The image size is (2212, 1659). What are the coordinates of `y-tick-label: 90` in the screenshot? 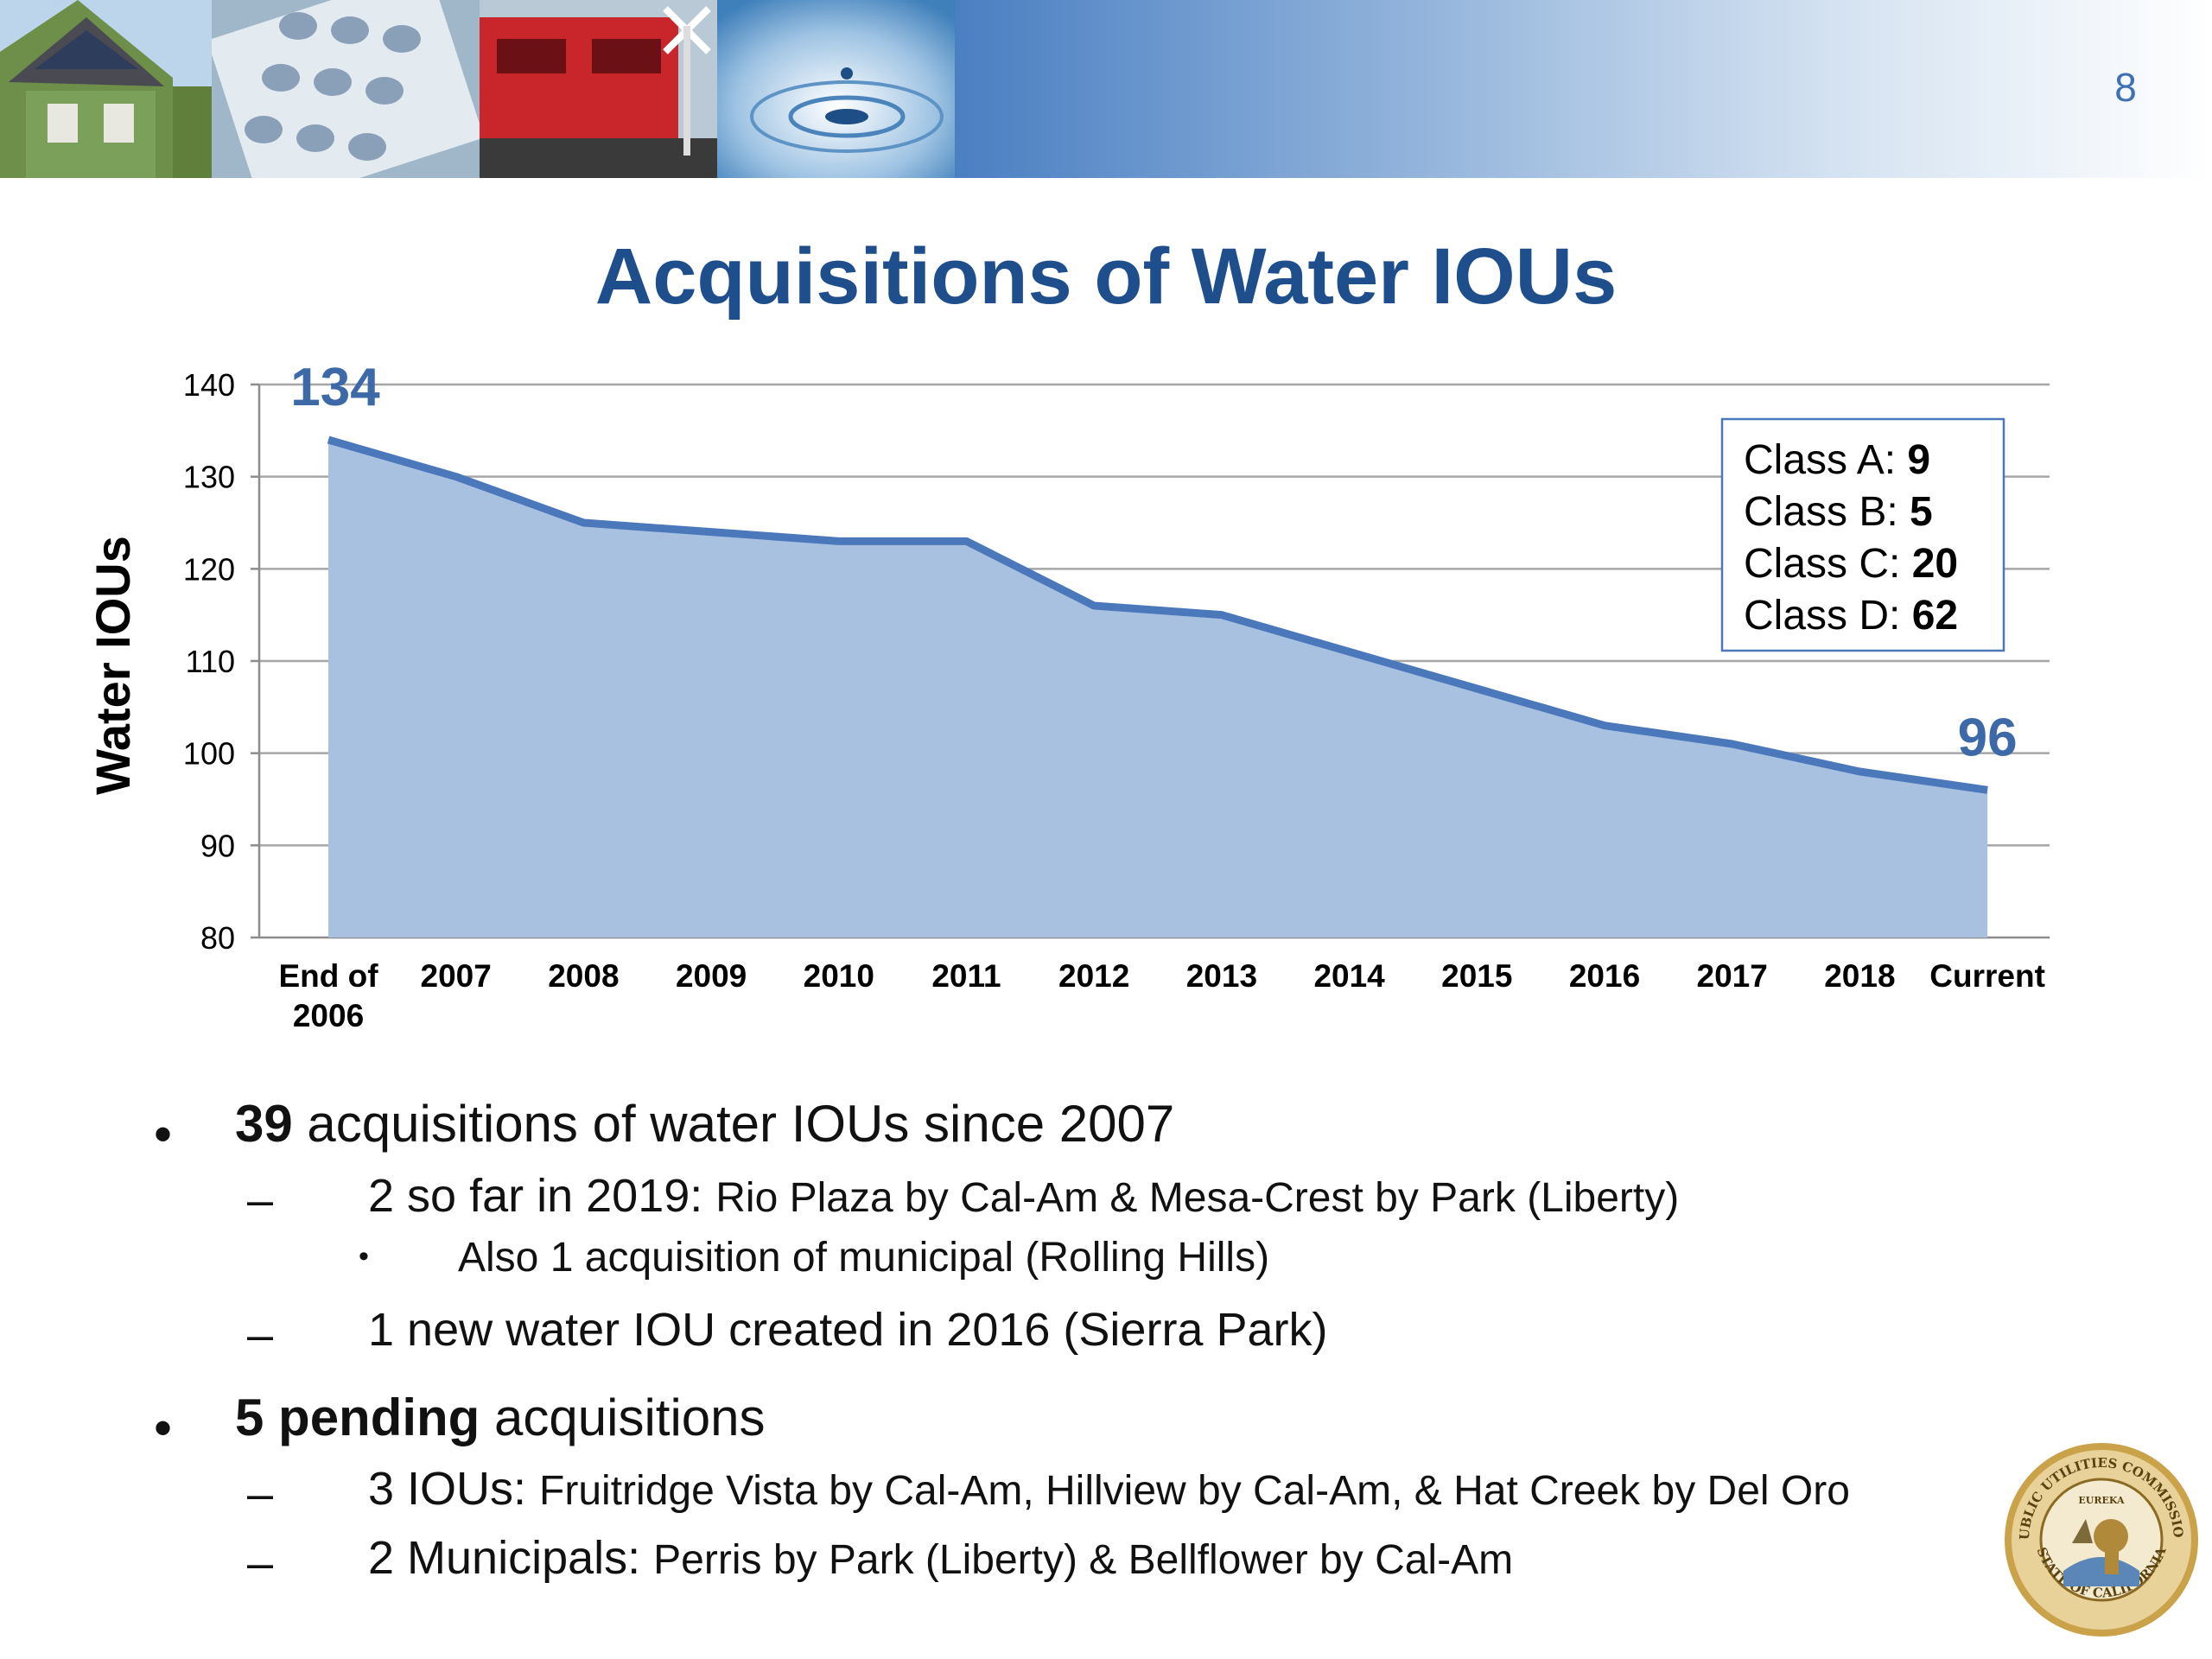 It's located at (217, 845).